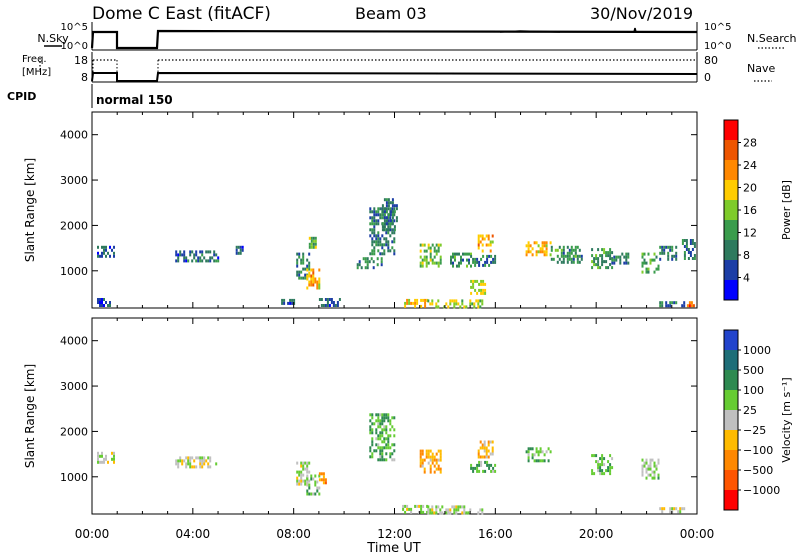 The width and height of the screenshot is (800, 554). I want to click on colorbar-tick-label: 25, so click(750, 410).